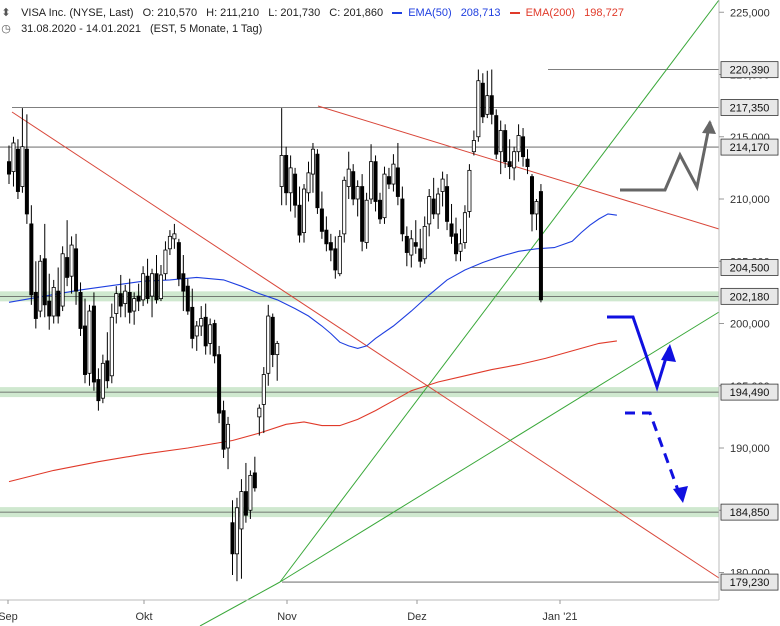 The width and height of the screenshot is (780, 626). I want to click on date-range: 31.08.2020 - 14.01.2021, so click(81, 29).